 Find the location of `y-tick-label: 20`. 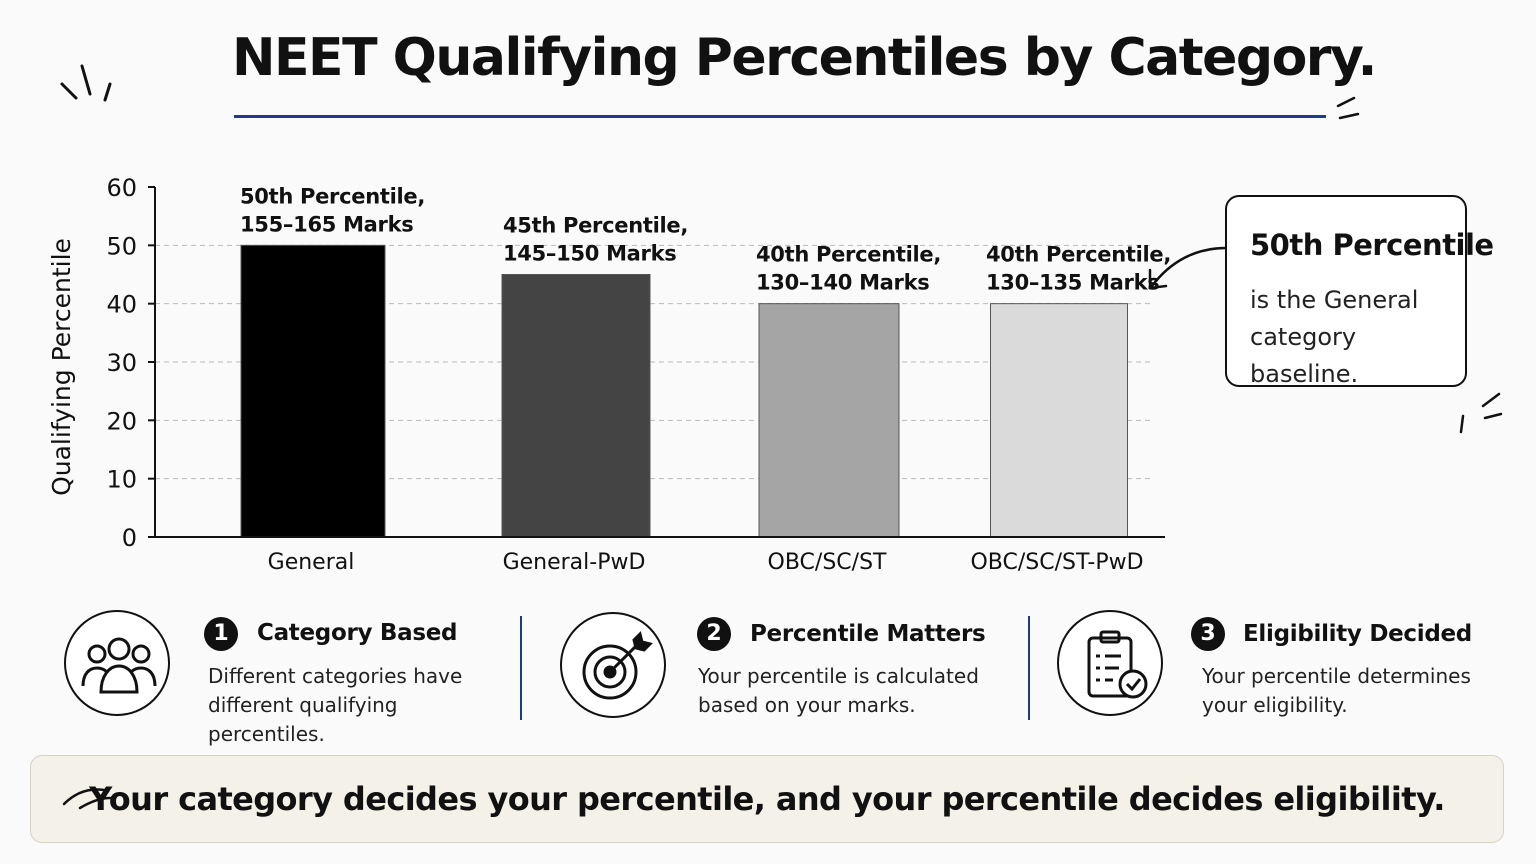

y-tick-label: 20 is located at coordinates (121, 421).